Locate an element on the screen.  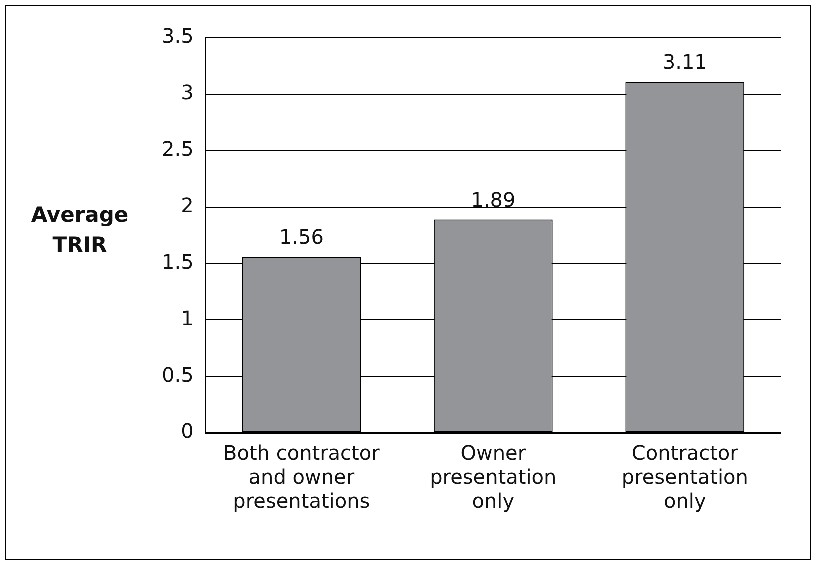
x-tick-label: Contractor presentation only is located at coordinates (685, 477).